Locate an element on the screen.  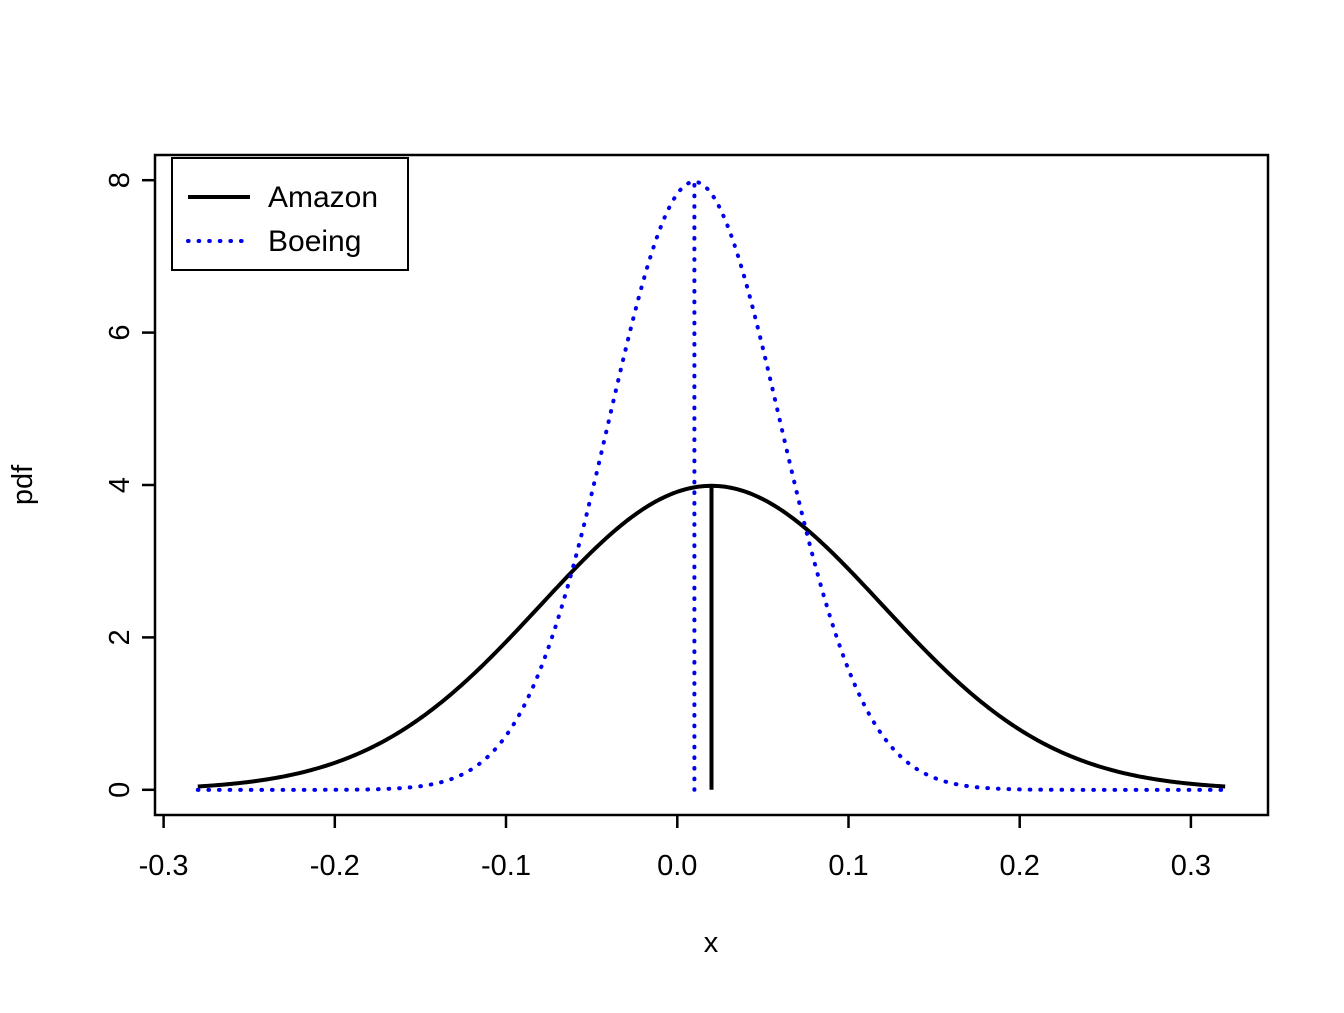
y-tick-label: 6 is located at coordinates (120, 333).